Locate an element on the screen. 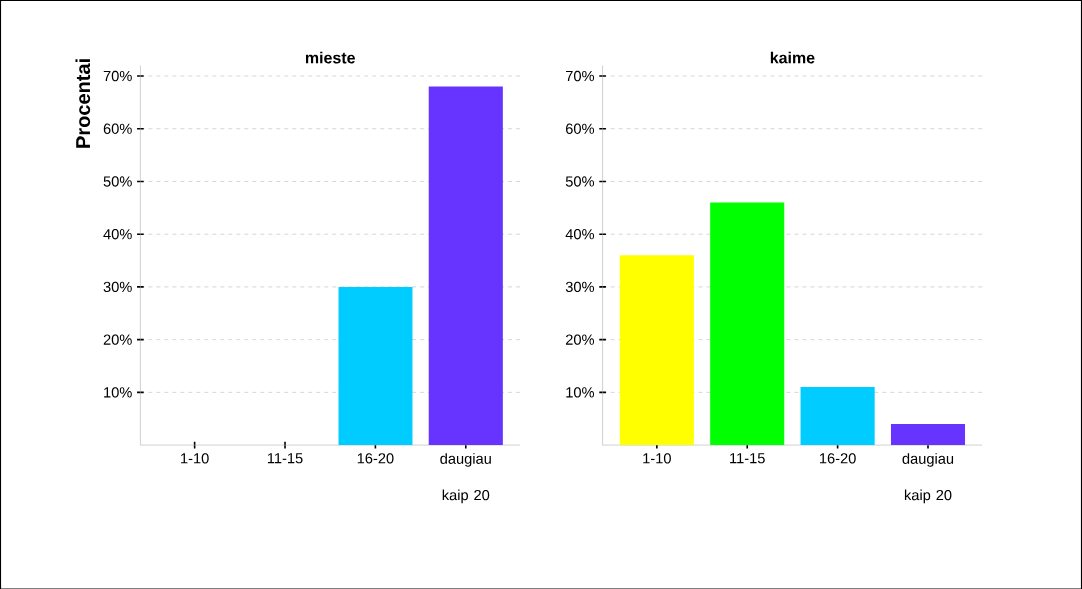  chart-title: kaime is located at coordinates (792, 57).